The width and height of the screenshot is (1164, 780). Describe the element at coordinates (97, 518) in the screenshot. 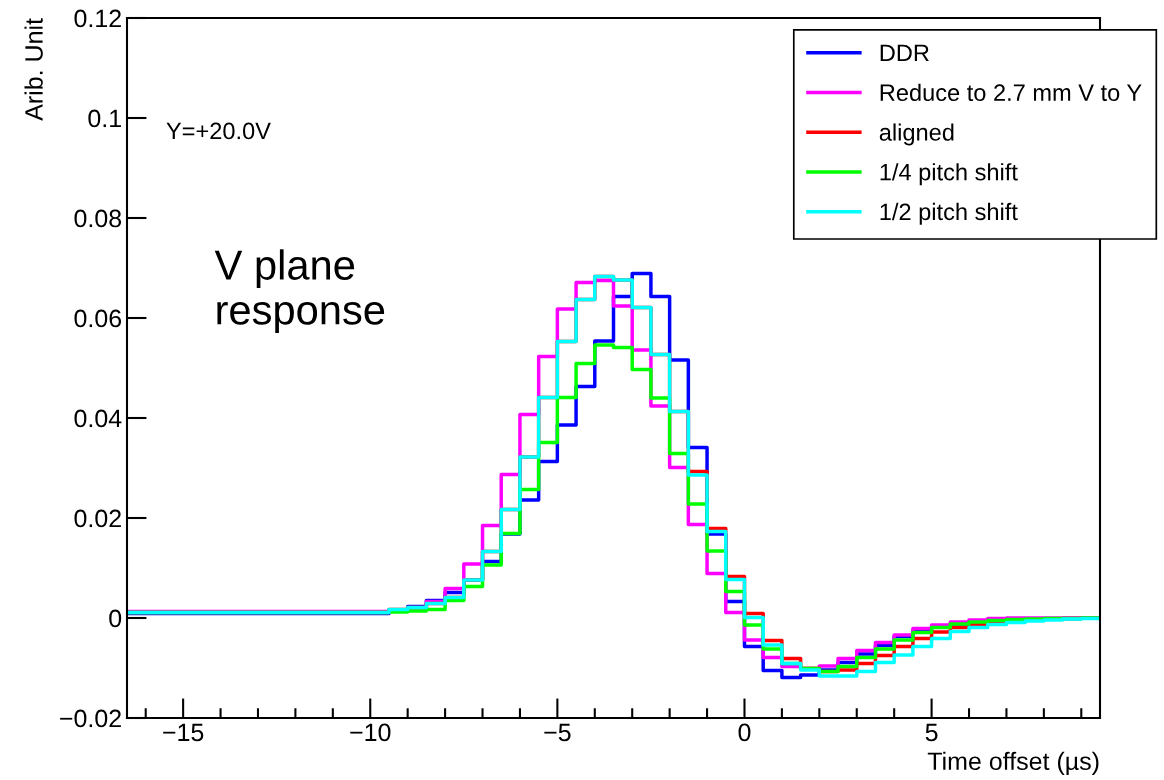

I see `y-tick-label: 0.02` at that location.